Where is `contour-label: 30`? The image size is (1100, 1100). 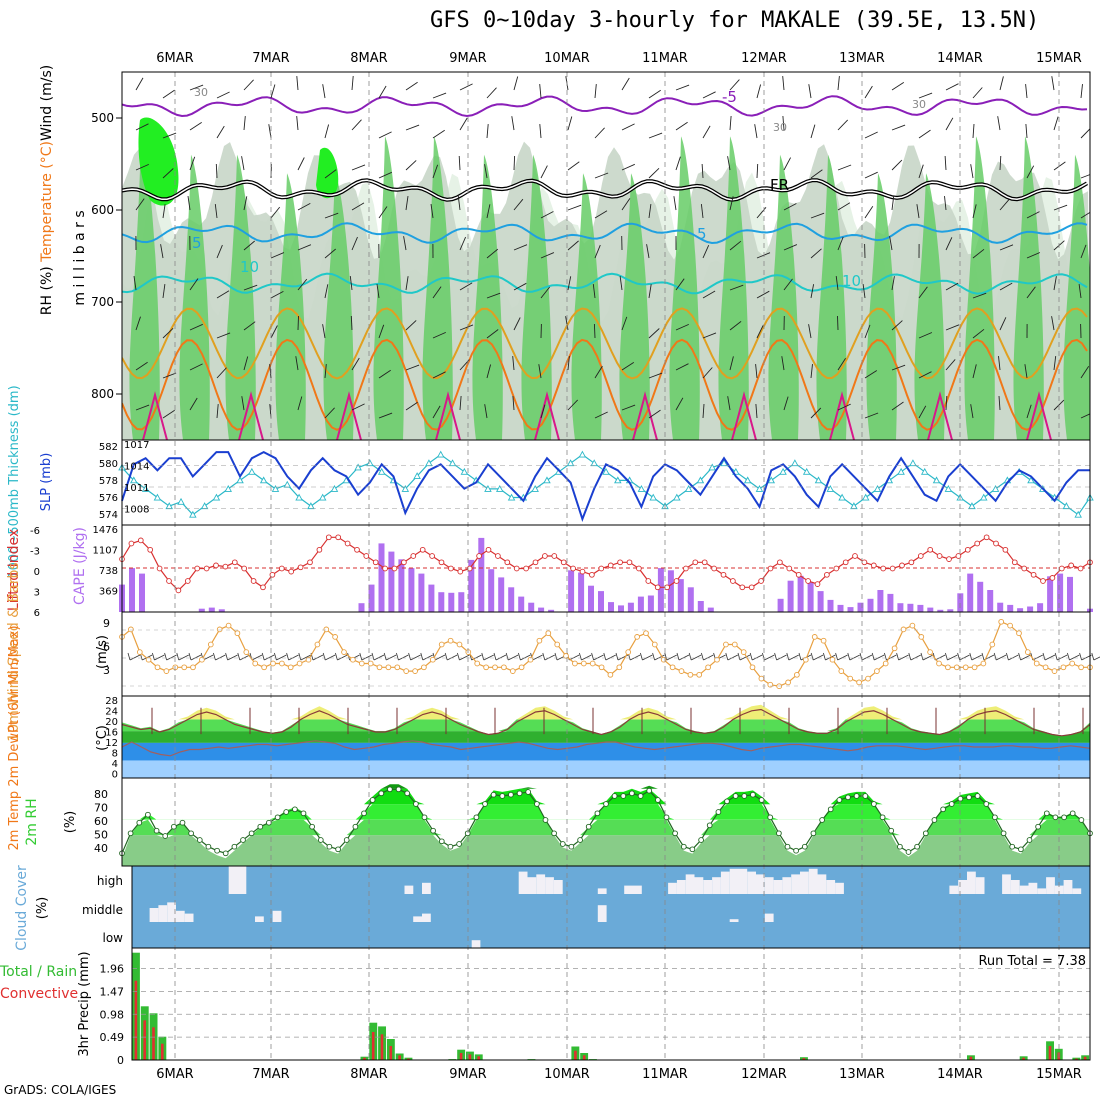
contour-label: 30 is located at coordinates (919, 104).